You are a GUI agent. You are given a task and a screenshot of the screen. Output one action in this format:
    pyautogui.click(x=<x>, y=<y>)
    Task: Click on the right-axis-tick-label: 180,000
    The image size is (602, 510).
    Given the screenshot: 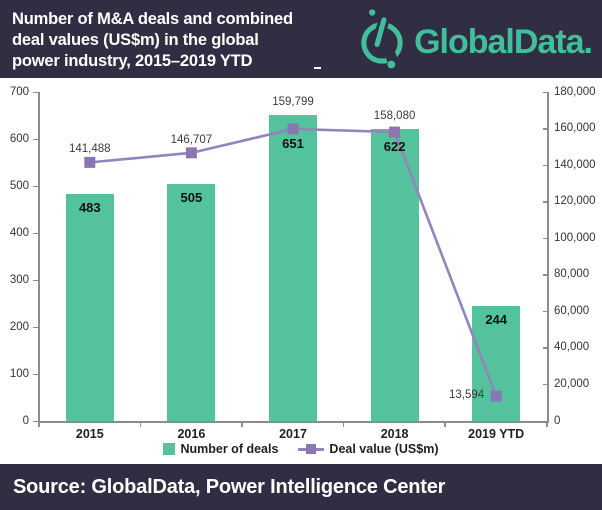 What is the action you would take?
    pyautogui.click(x=575, y=91)
    